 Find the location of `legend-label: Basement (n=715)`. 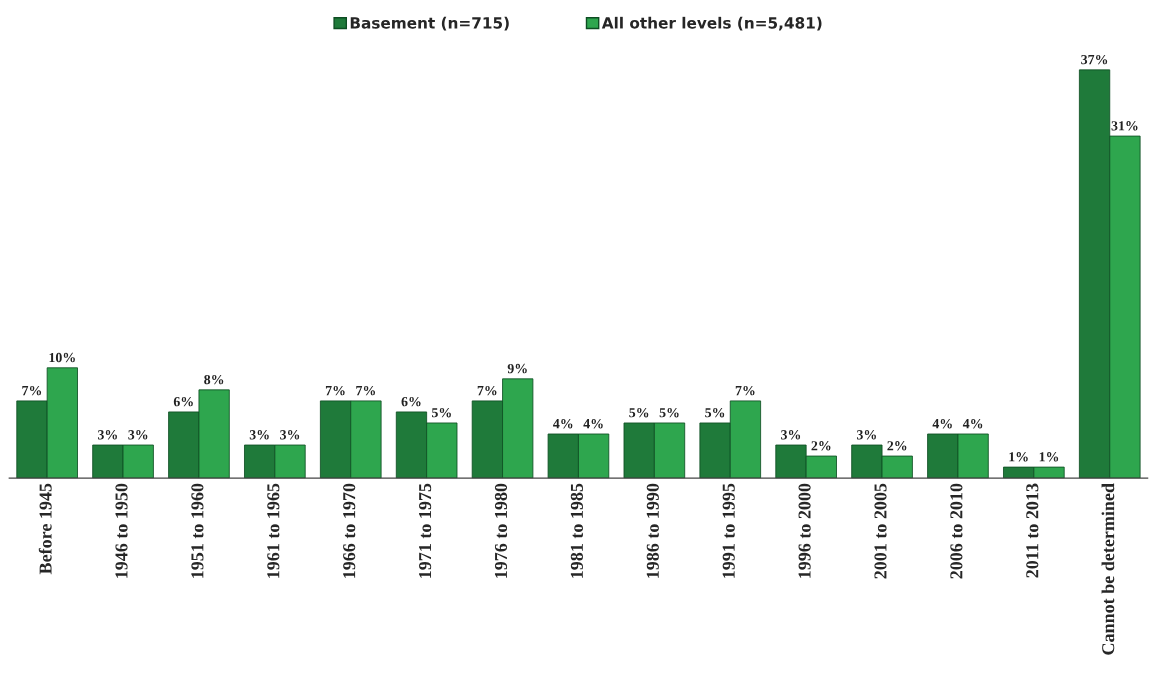

legend-label: Basement (n=715) is located at coordinates (429, 23).